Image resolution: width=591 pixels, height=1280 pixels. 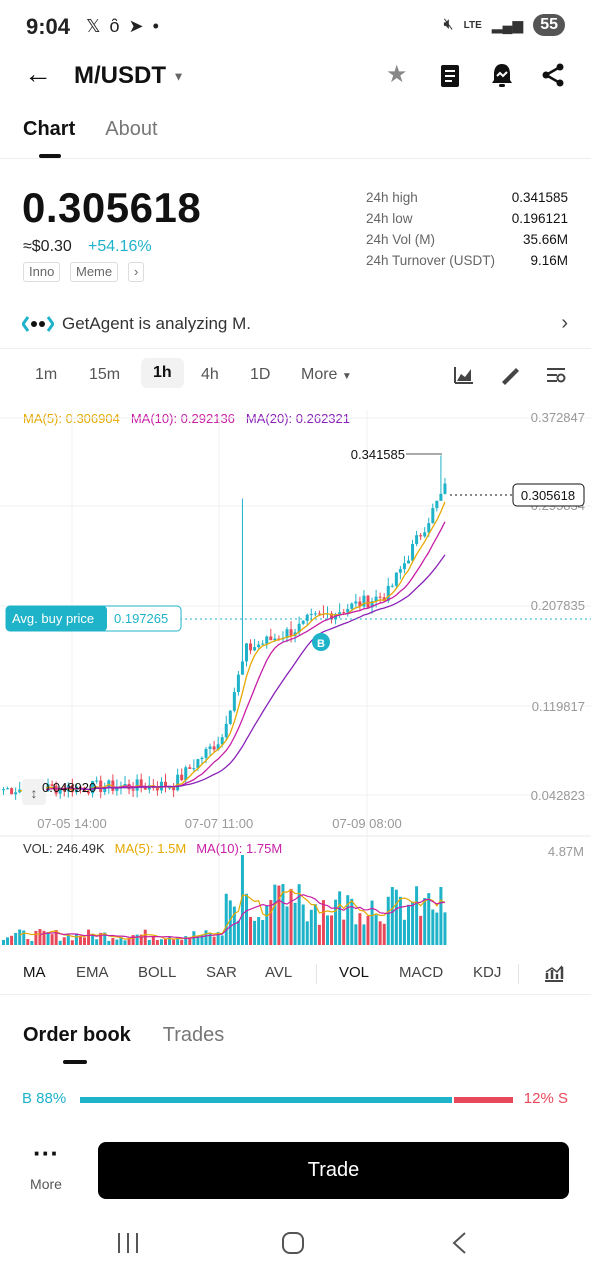 What do you see at coordinates (42, 272) in the screenshot?
I see `tag-inno: Inno` at bounding box center [42, 272].